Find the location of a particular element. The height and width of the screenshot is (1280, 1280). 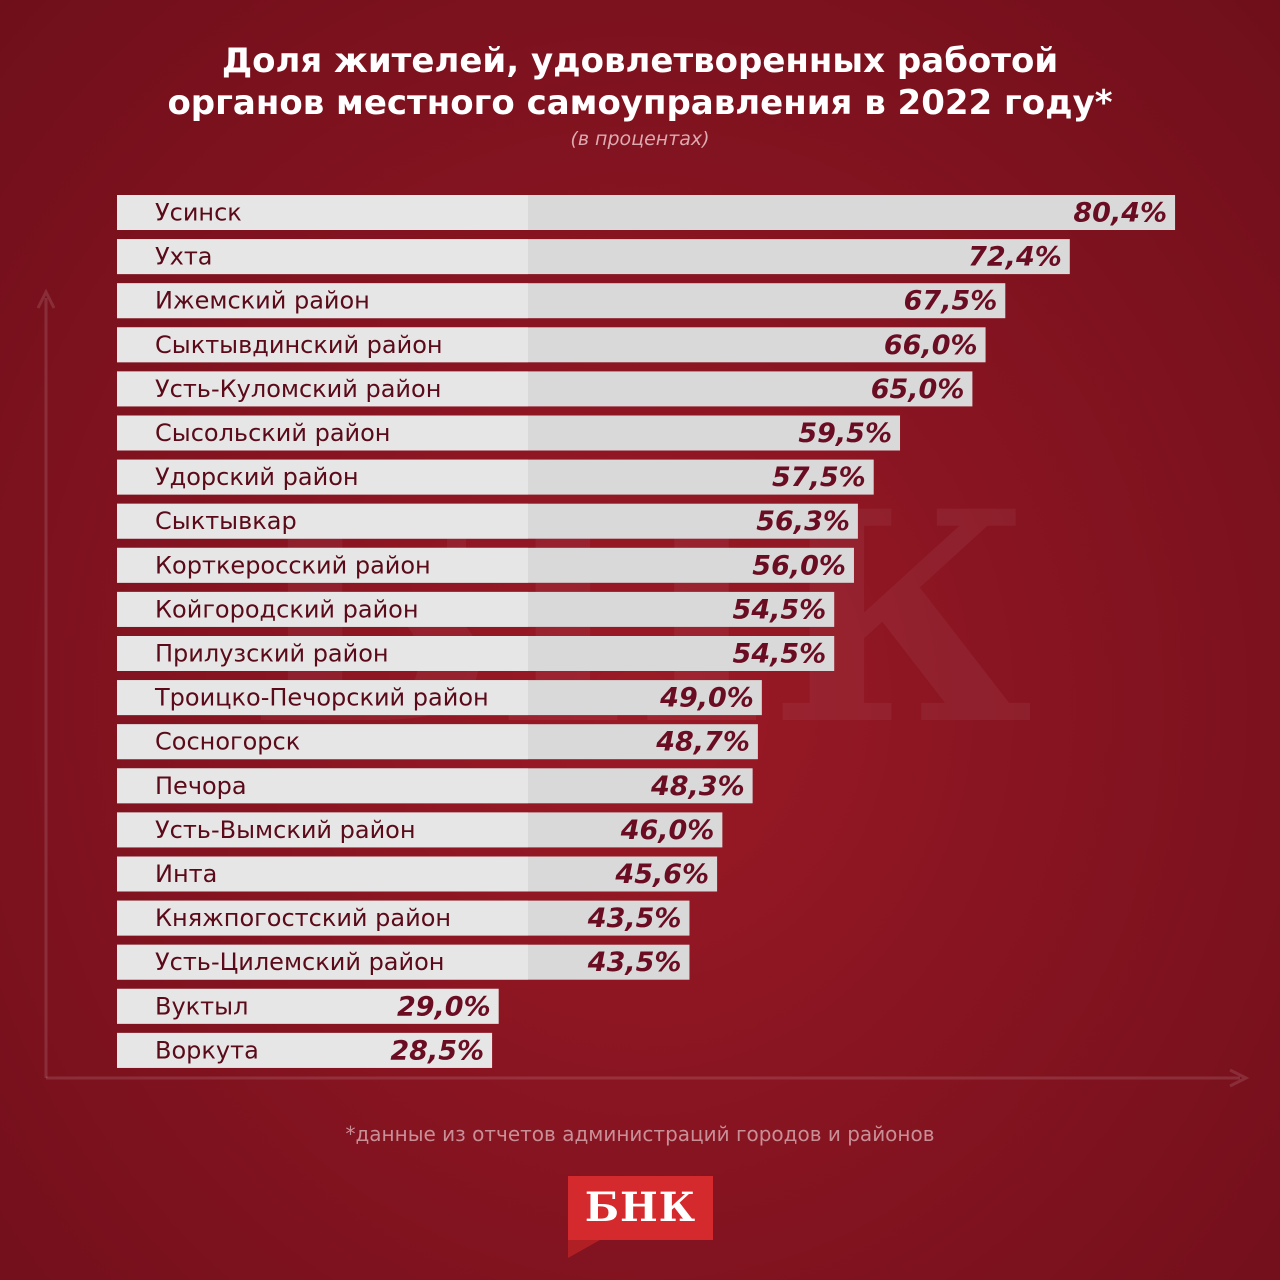

logo-tail-shape is located at coordinates (584, 1249).